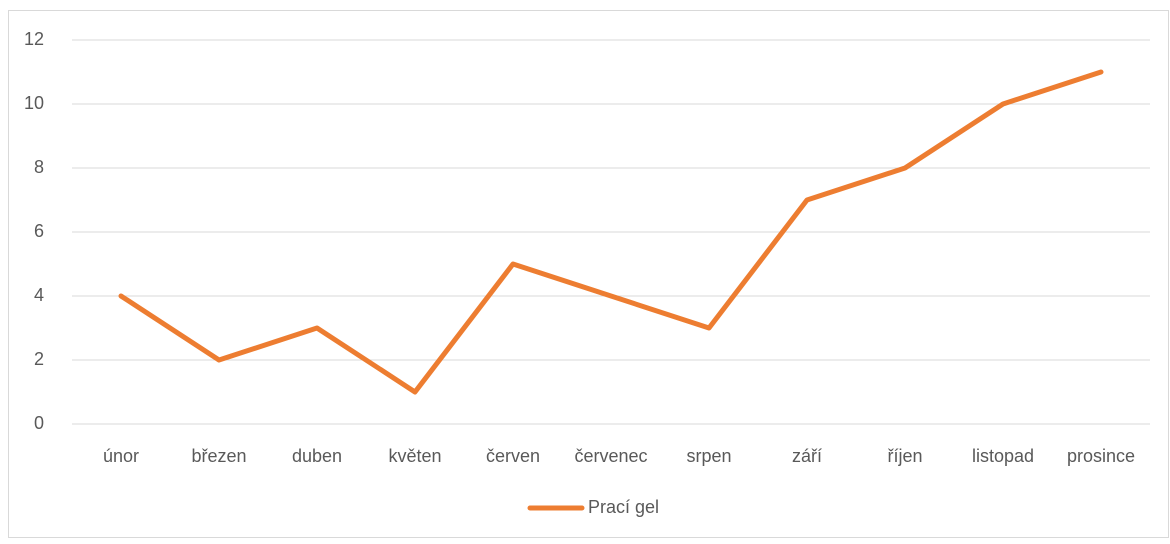 The height and width of the screenshot is (544, 1170). Describe the element at coordinates (317, 456) in the screenshot. I see `x-tick-label: duben` at that location.